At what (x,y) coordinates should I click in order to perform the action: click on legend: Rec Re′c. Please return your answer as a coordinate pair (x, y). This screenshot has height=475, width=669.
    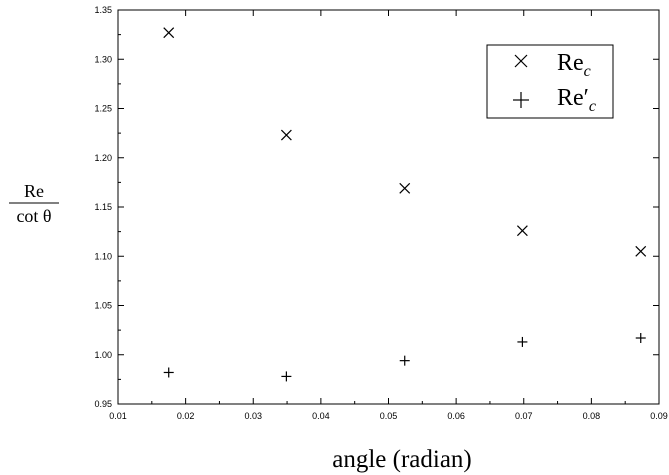
    Looking at the image, I should click on (550, 81).